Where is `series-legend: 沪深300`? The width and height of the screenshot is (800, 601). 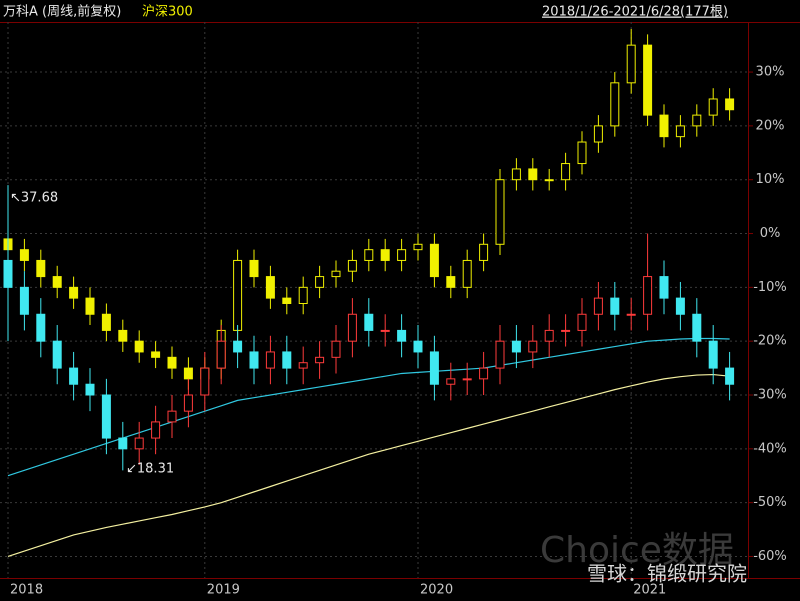 series-legend: 沪深300 is located at coordinates (167, 12).